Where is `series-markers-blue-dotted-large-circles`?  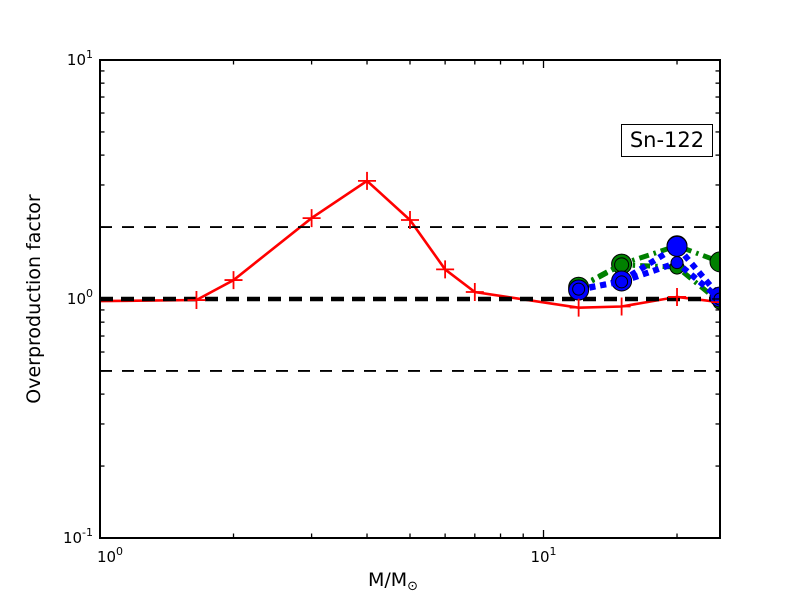
series-markers-blue-dotted-large-circles is located at coordinates (644, 271).